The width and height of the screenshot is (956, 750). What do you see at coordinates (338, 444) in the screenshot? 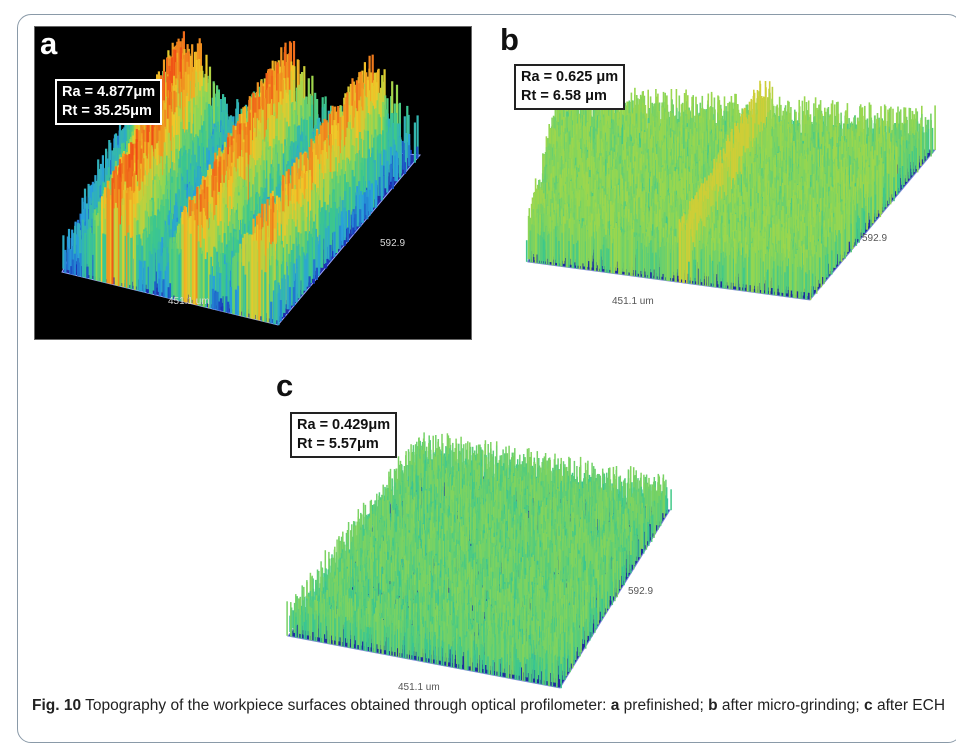
I see `panel-c-rt: Rt = 5.57μm` at bounding box center [338, 444].